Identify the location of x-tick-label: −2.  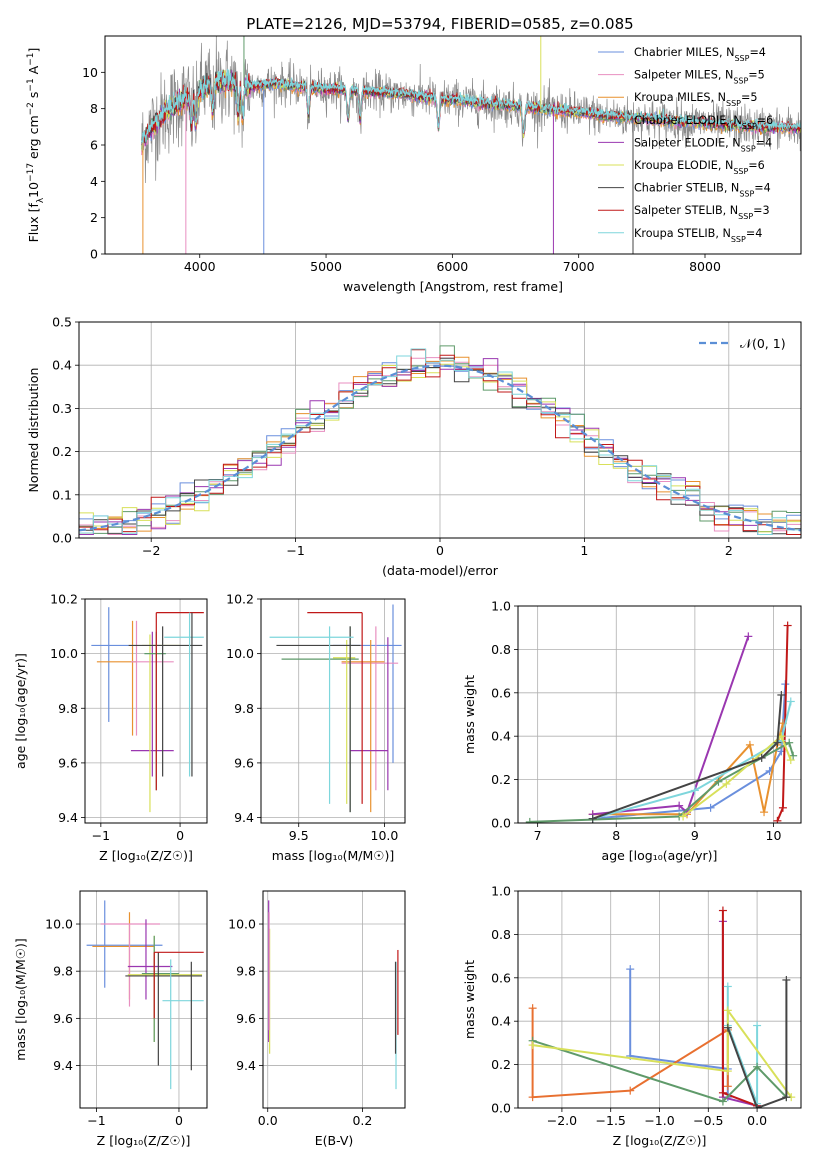
(151, 550).